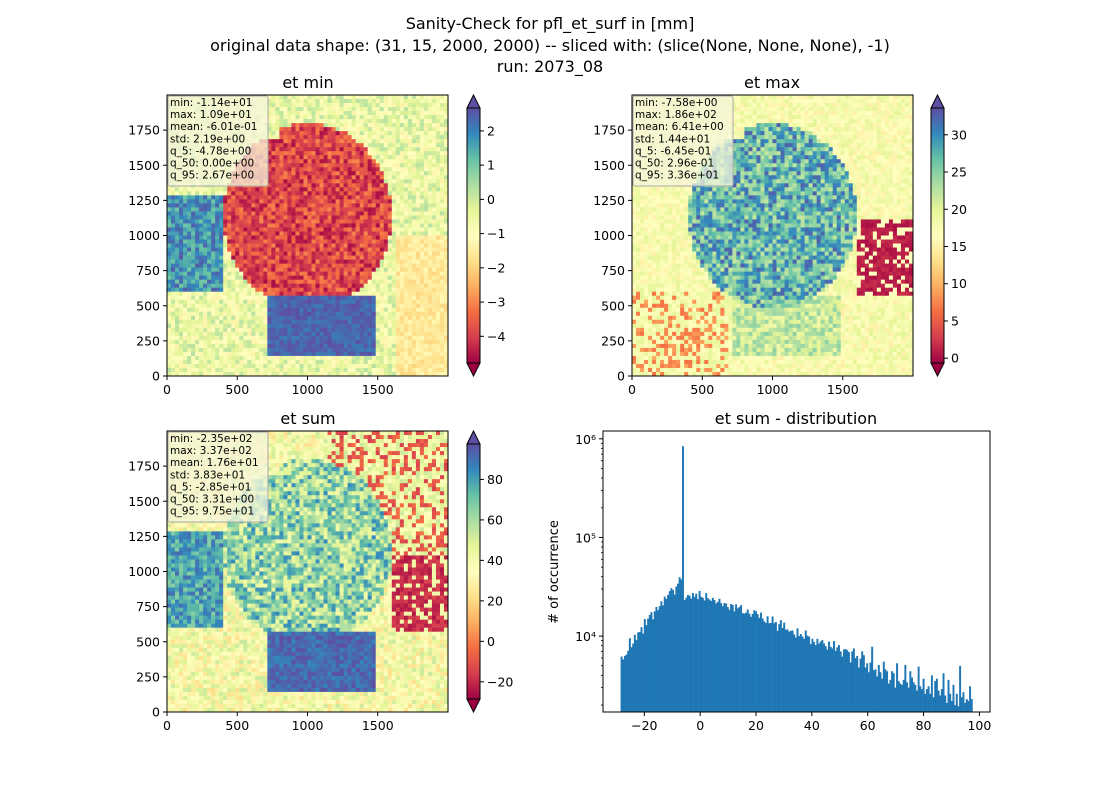 The height and width of the screenshot is (800, 1100). I want to click on y-tick-label: 10⁶, so click(585, 439).